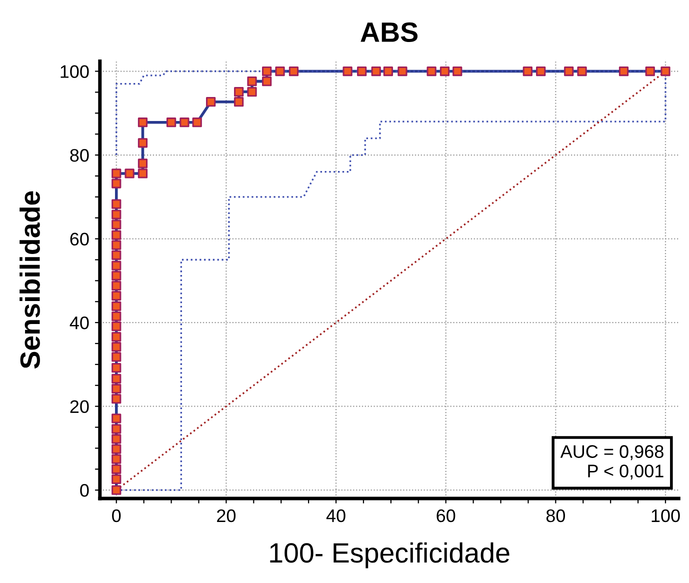  Describe the element at coordinates (390, 555) in the screenshot. I see `x-axis-title: 100- Especificidade` at that location.